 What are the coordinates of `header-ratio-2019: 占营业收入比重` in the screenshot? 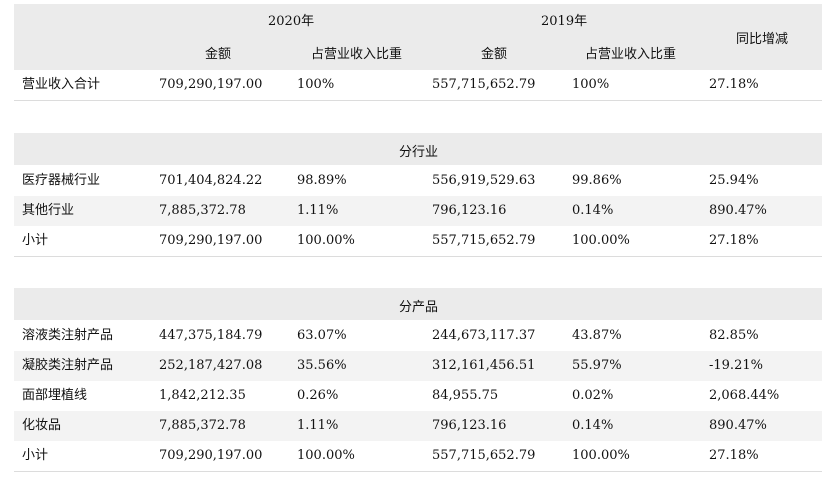 It's located at (631, 54).